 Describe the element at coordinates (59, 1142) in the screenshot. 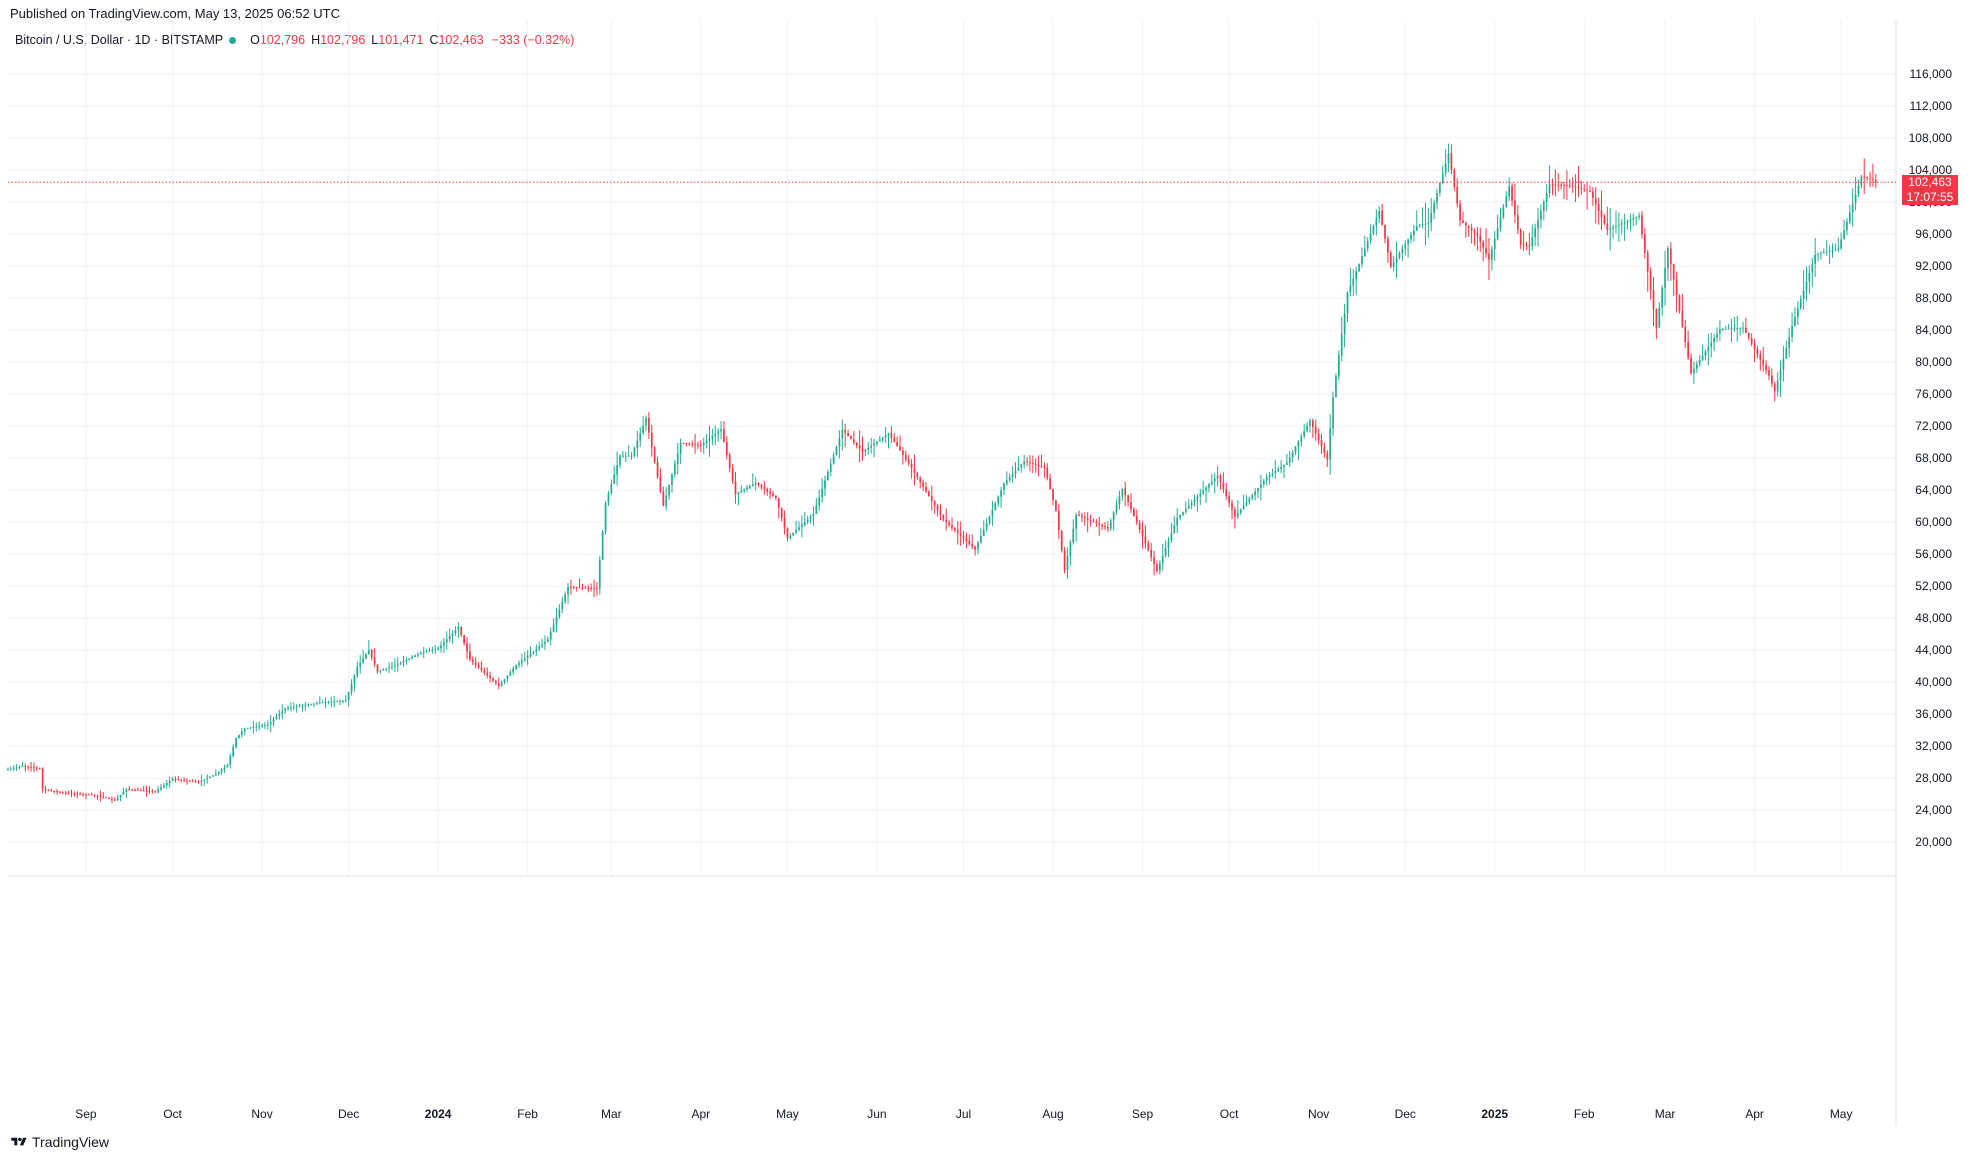

I see `tradingview-brand: TradingView` at that location.